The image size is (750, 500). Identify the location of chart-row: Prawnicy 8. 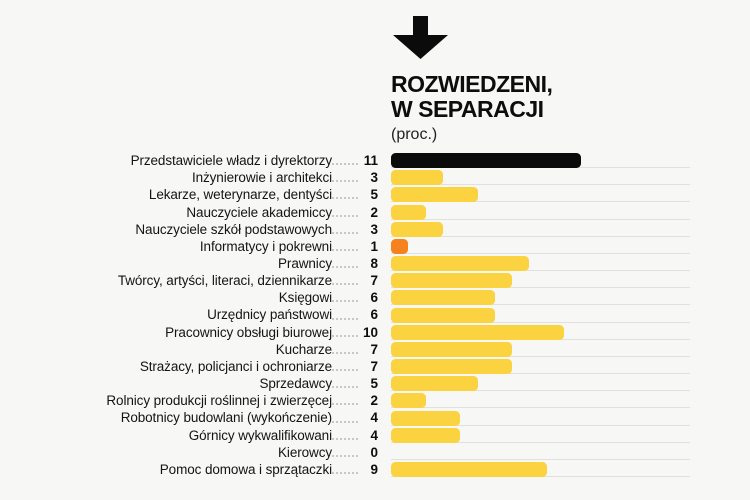
(375, 263).